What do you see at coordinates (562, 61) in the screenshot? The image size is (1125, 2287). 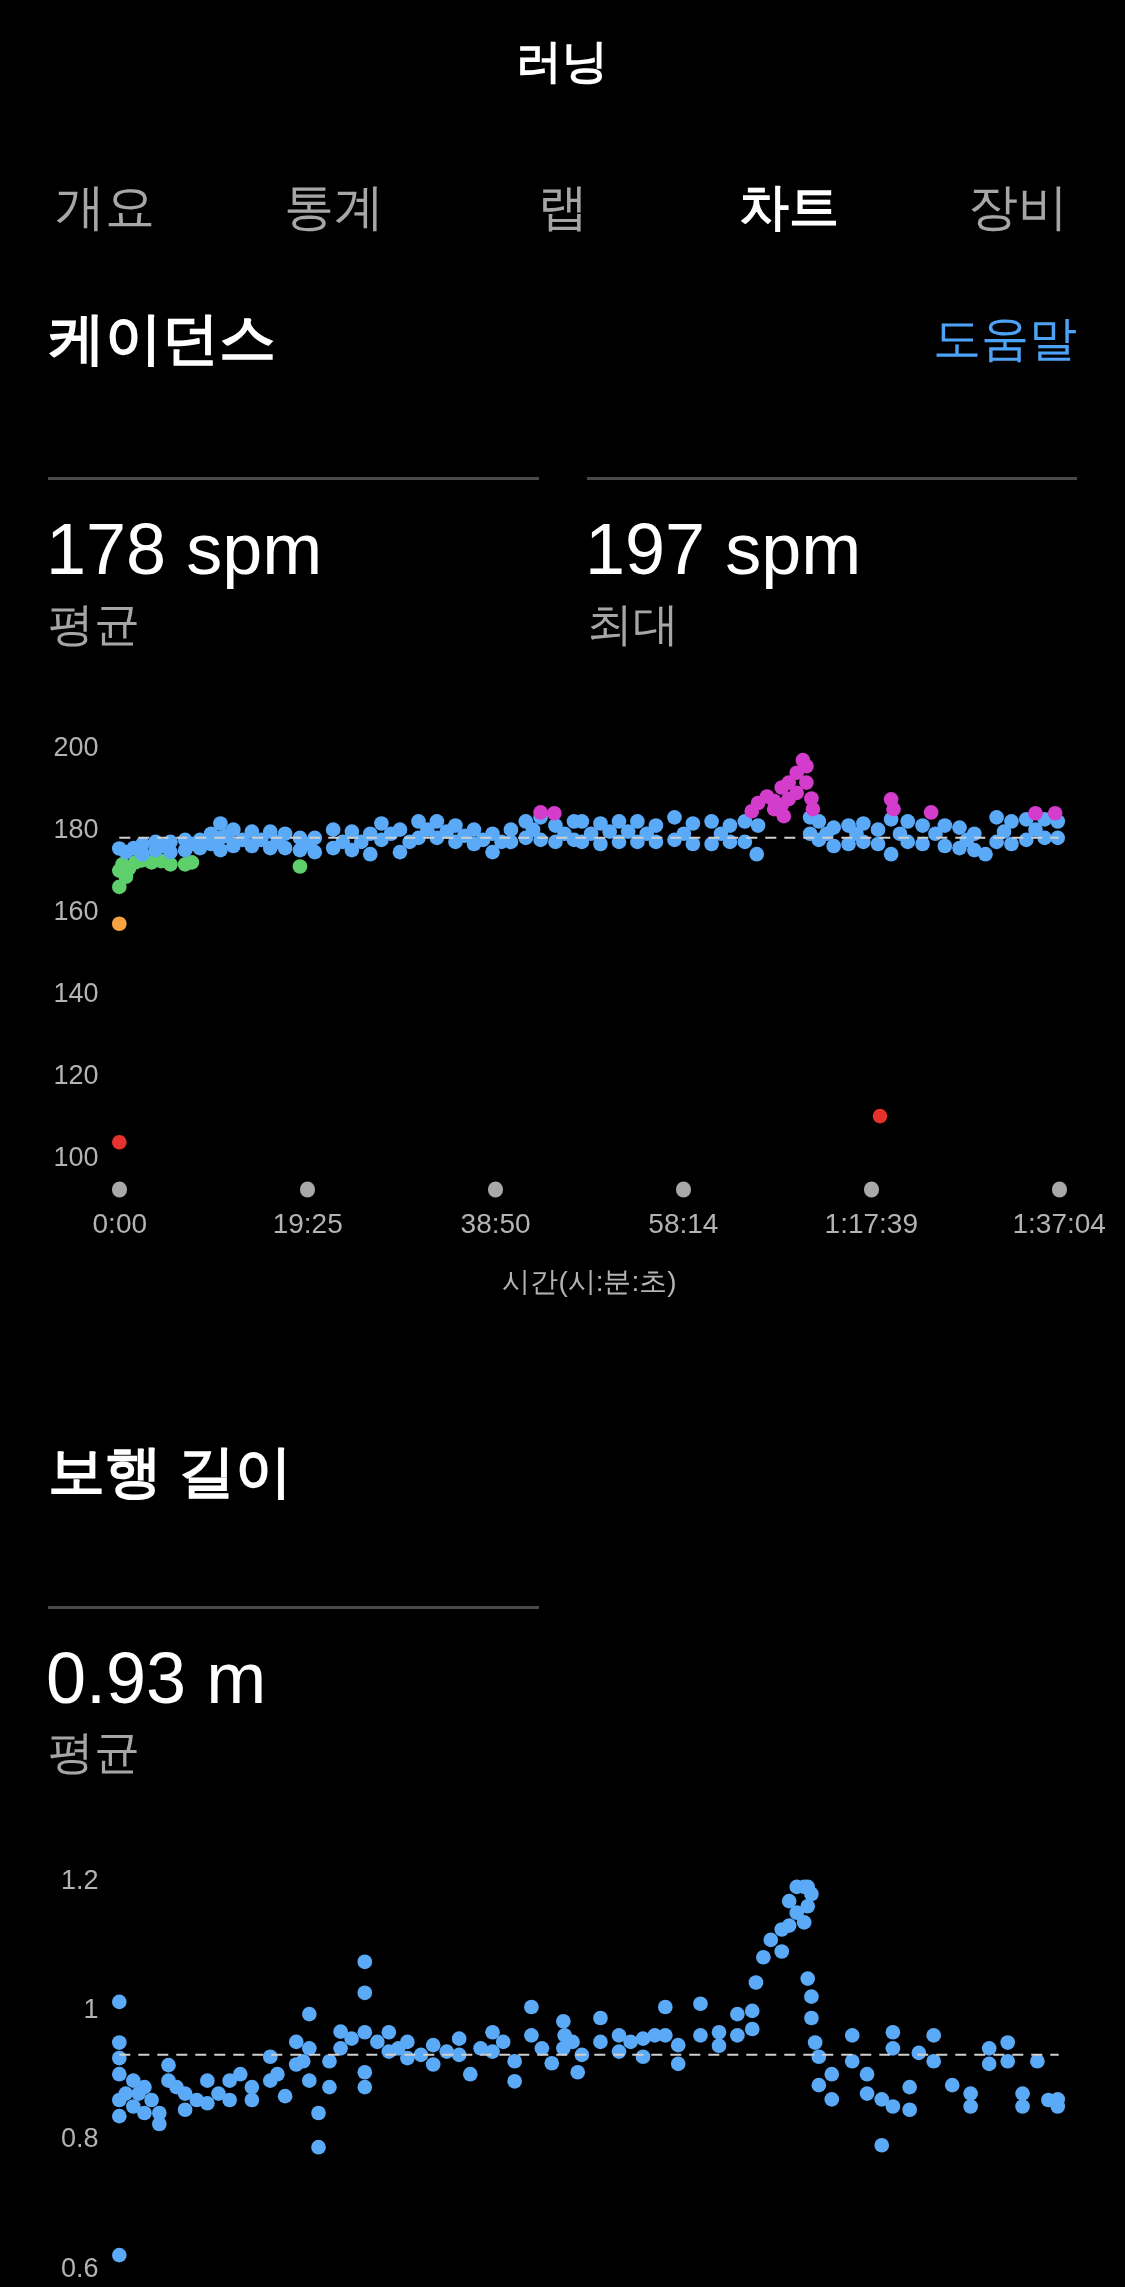 I see `text: 러닝` at bounding box center [562, 61].